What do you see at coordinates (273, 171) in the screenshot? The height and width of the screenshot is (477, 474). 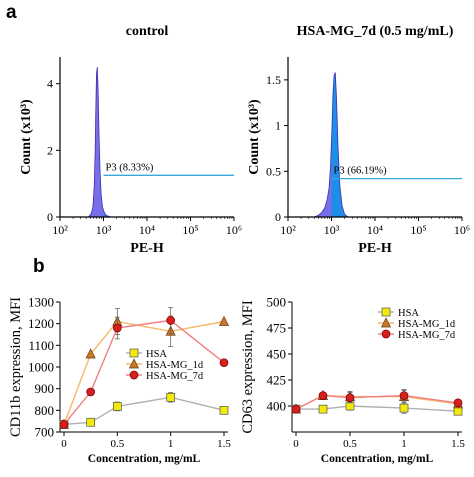 I see `y-tick-label: 0.5` at bounding box center [273, 171].